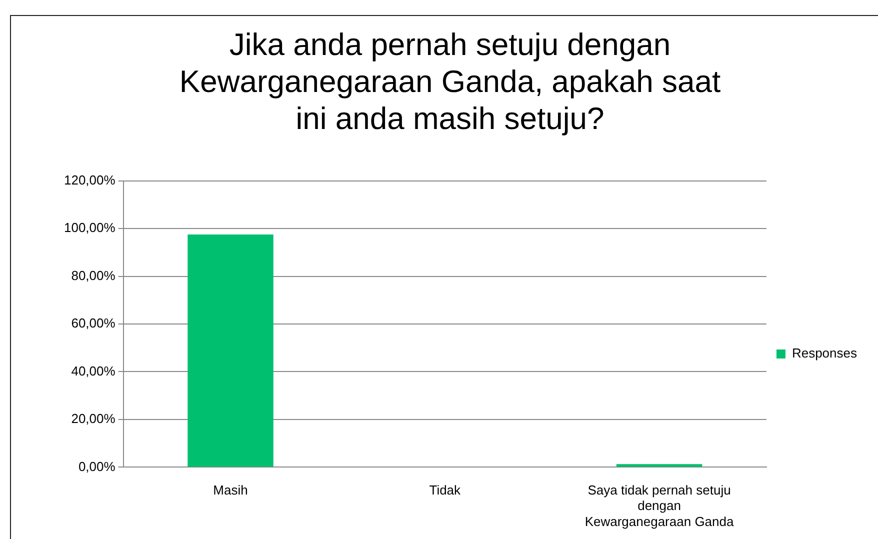 This screenshot has width=878, height=539. Describe the element at coordinates (230, 490) in the screenshot. I see `x-tick-label: Masih` at that location.